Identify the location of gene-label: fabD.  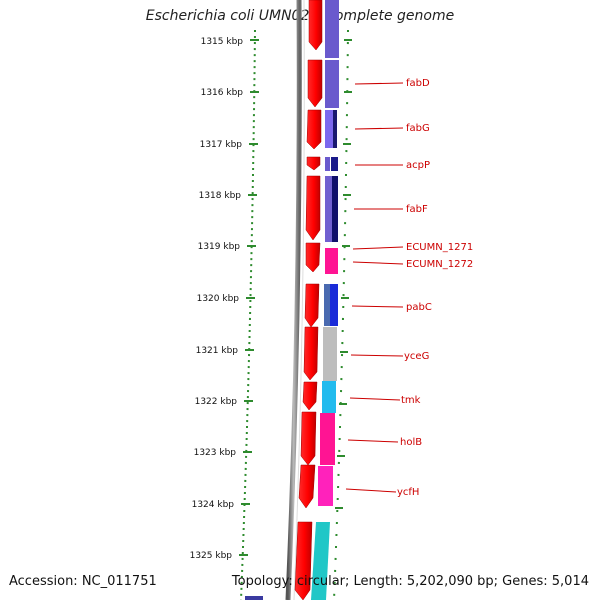
(418, 83).